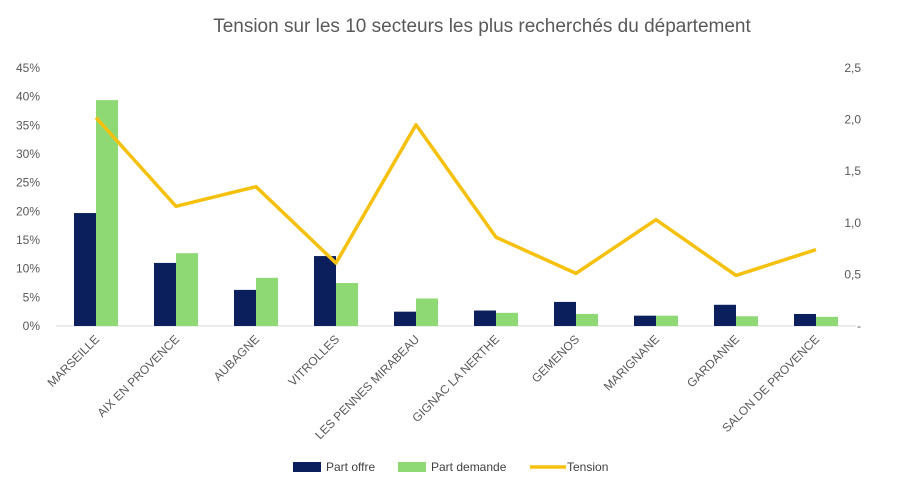 This screenshot has height=486, width=897. I want to click on y-left-tick-label: 20%, so click(28, 211).